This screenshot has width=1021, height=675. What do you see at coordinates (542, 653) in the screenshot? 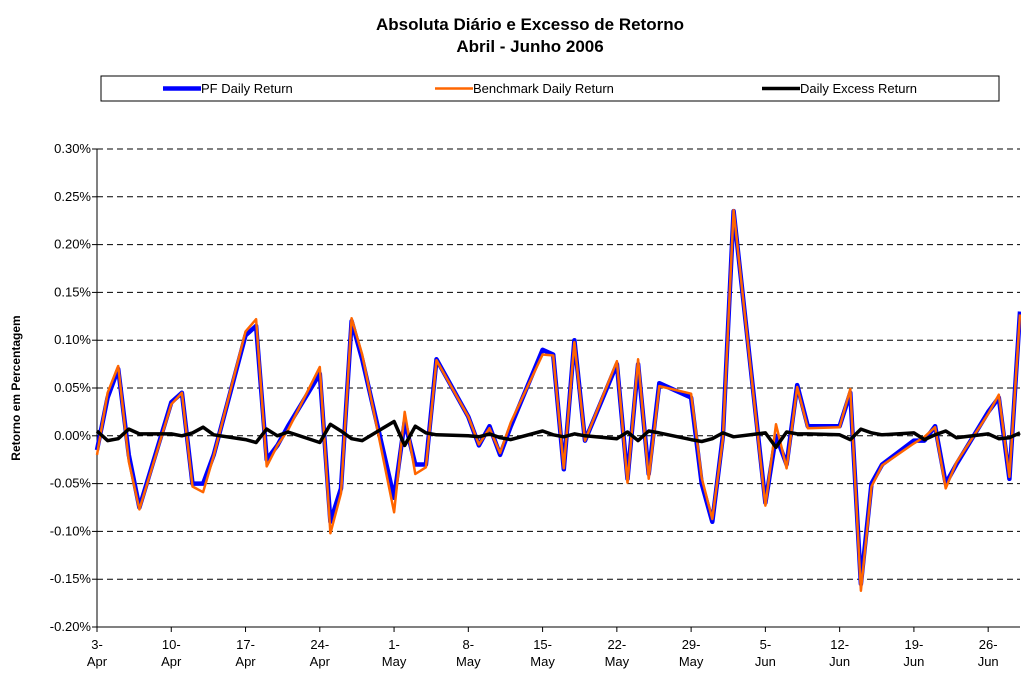
I see `x-tick-label: 15-May` at bounding box center [542, 653].